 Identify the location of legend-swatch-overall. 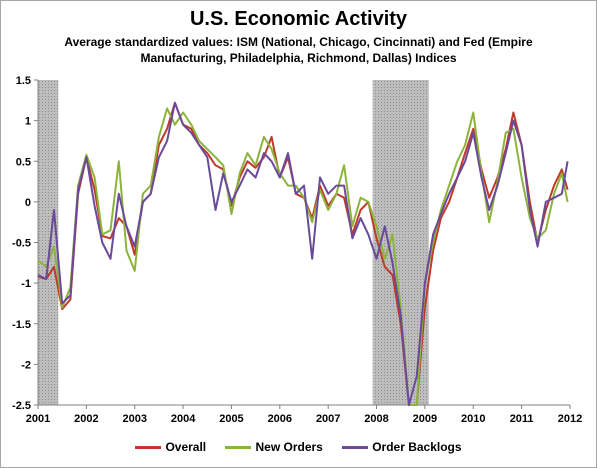
(148, 448).